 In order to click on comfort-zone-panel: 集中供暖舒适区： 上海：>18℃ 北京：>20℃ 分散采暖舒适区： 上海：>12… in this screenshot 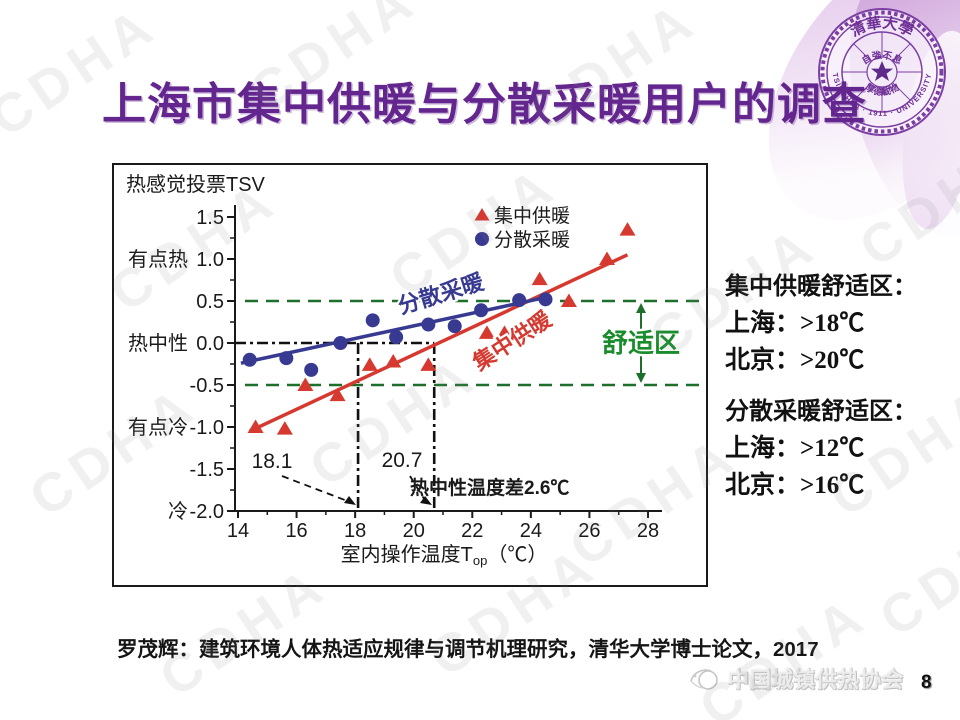, I will do `click(842, 386)`.